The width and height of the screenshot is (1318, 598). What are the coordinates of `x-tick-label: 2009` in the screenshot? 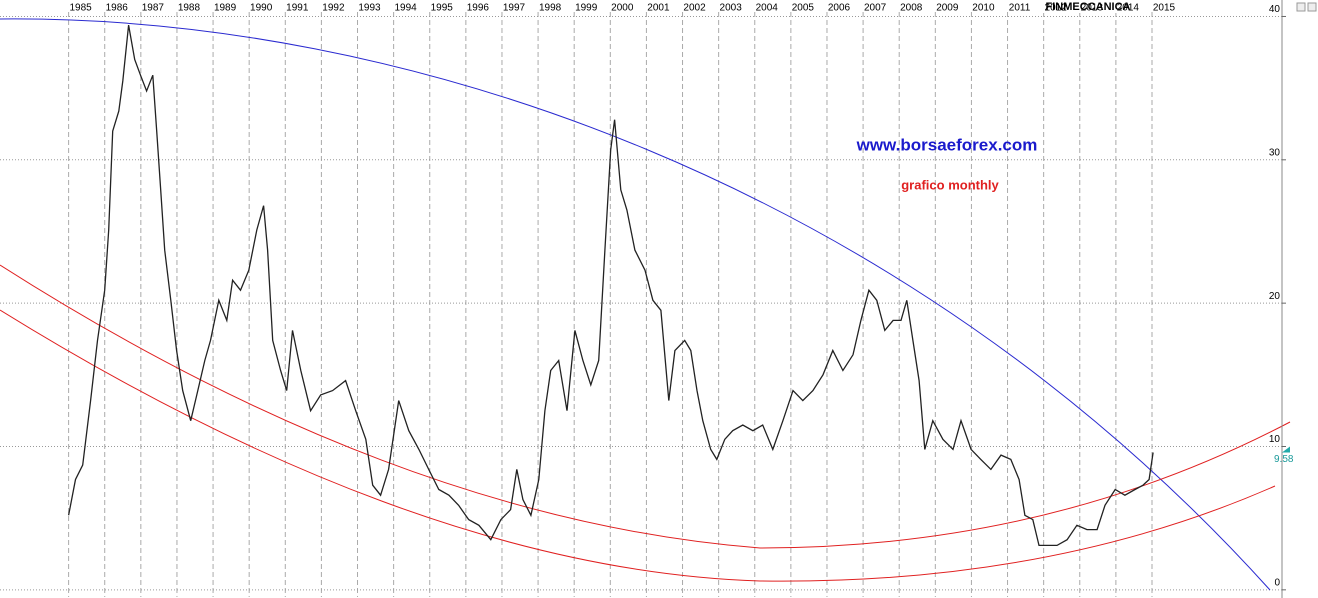 It's located at (947, 8).